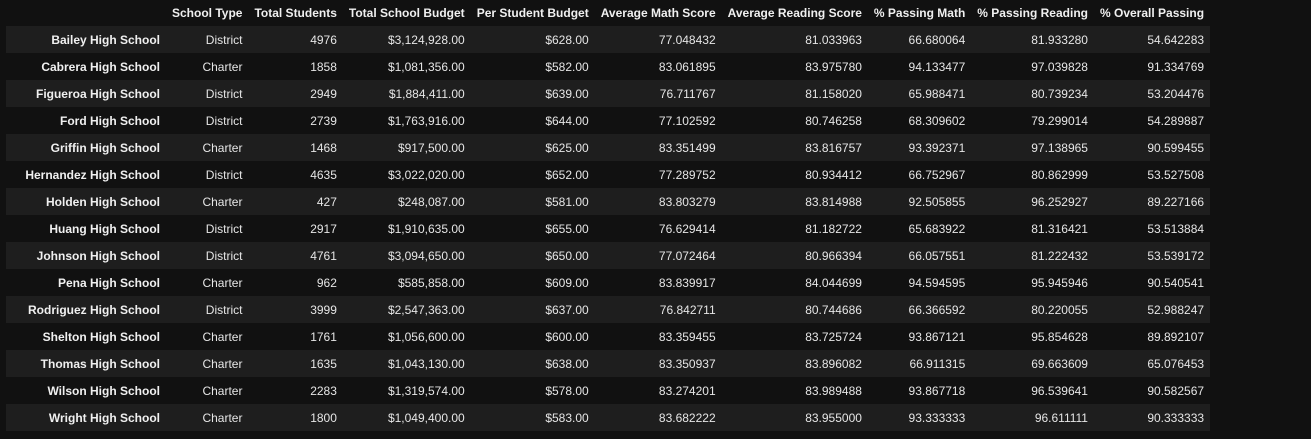 This screenshot has height=439, width=1311. What do you see at coordinates (833, 309) in the screenshot?
I see `table-cell: 80.744686` at bounding box center [833, 309].